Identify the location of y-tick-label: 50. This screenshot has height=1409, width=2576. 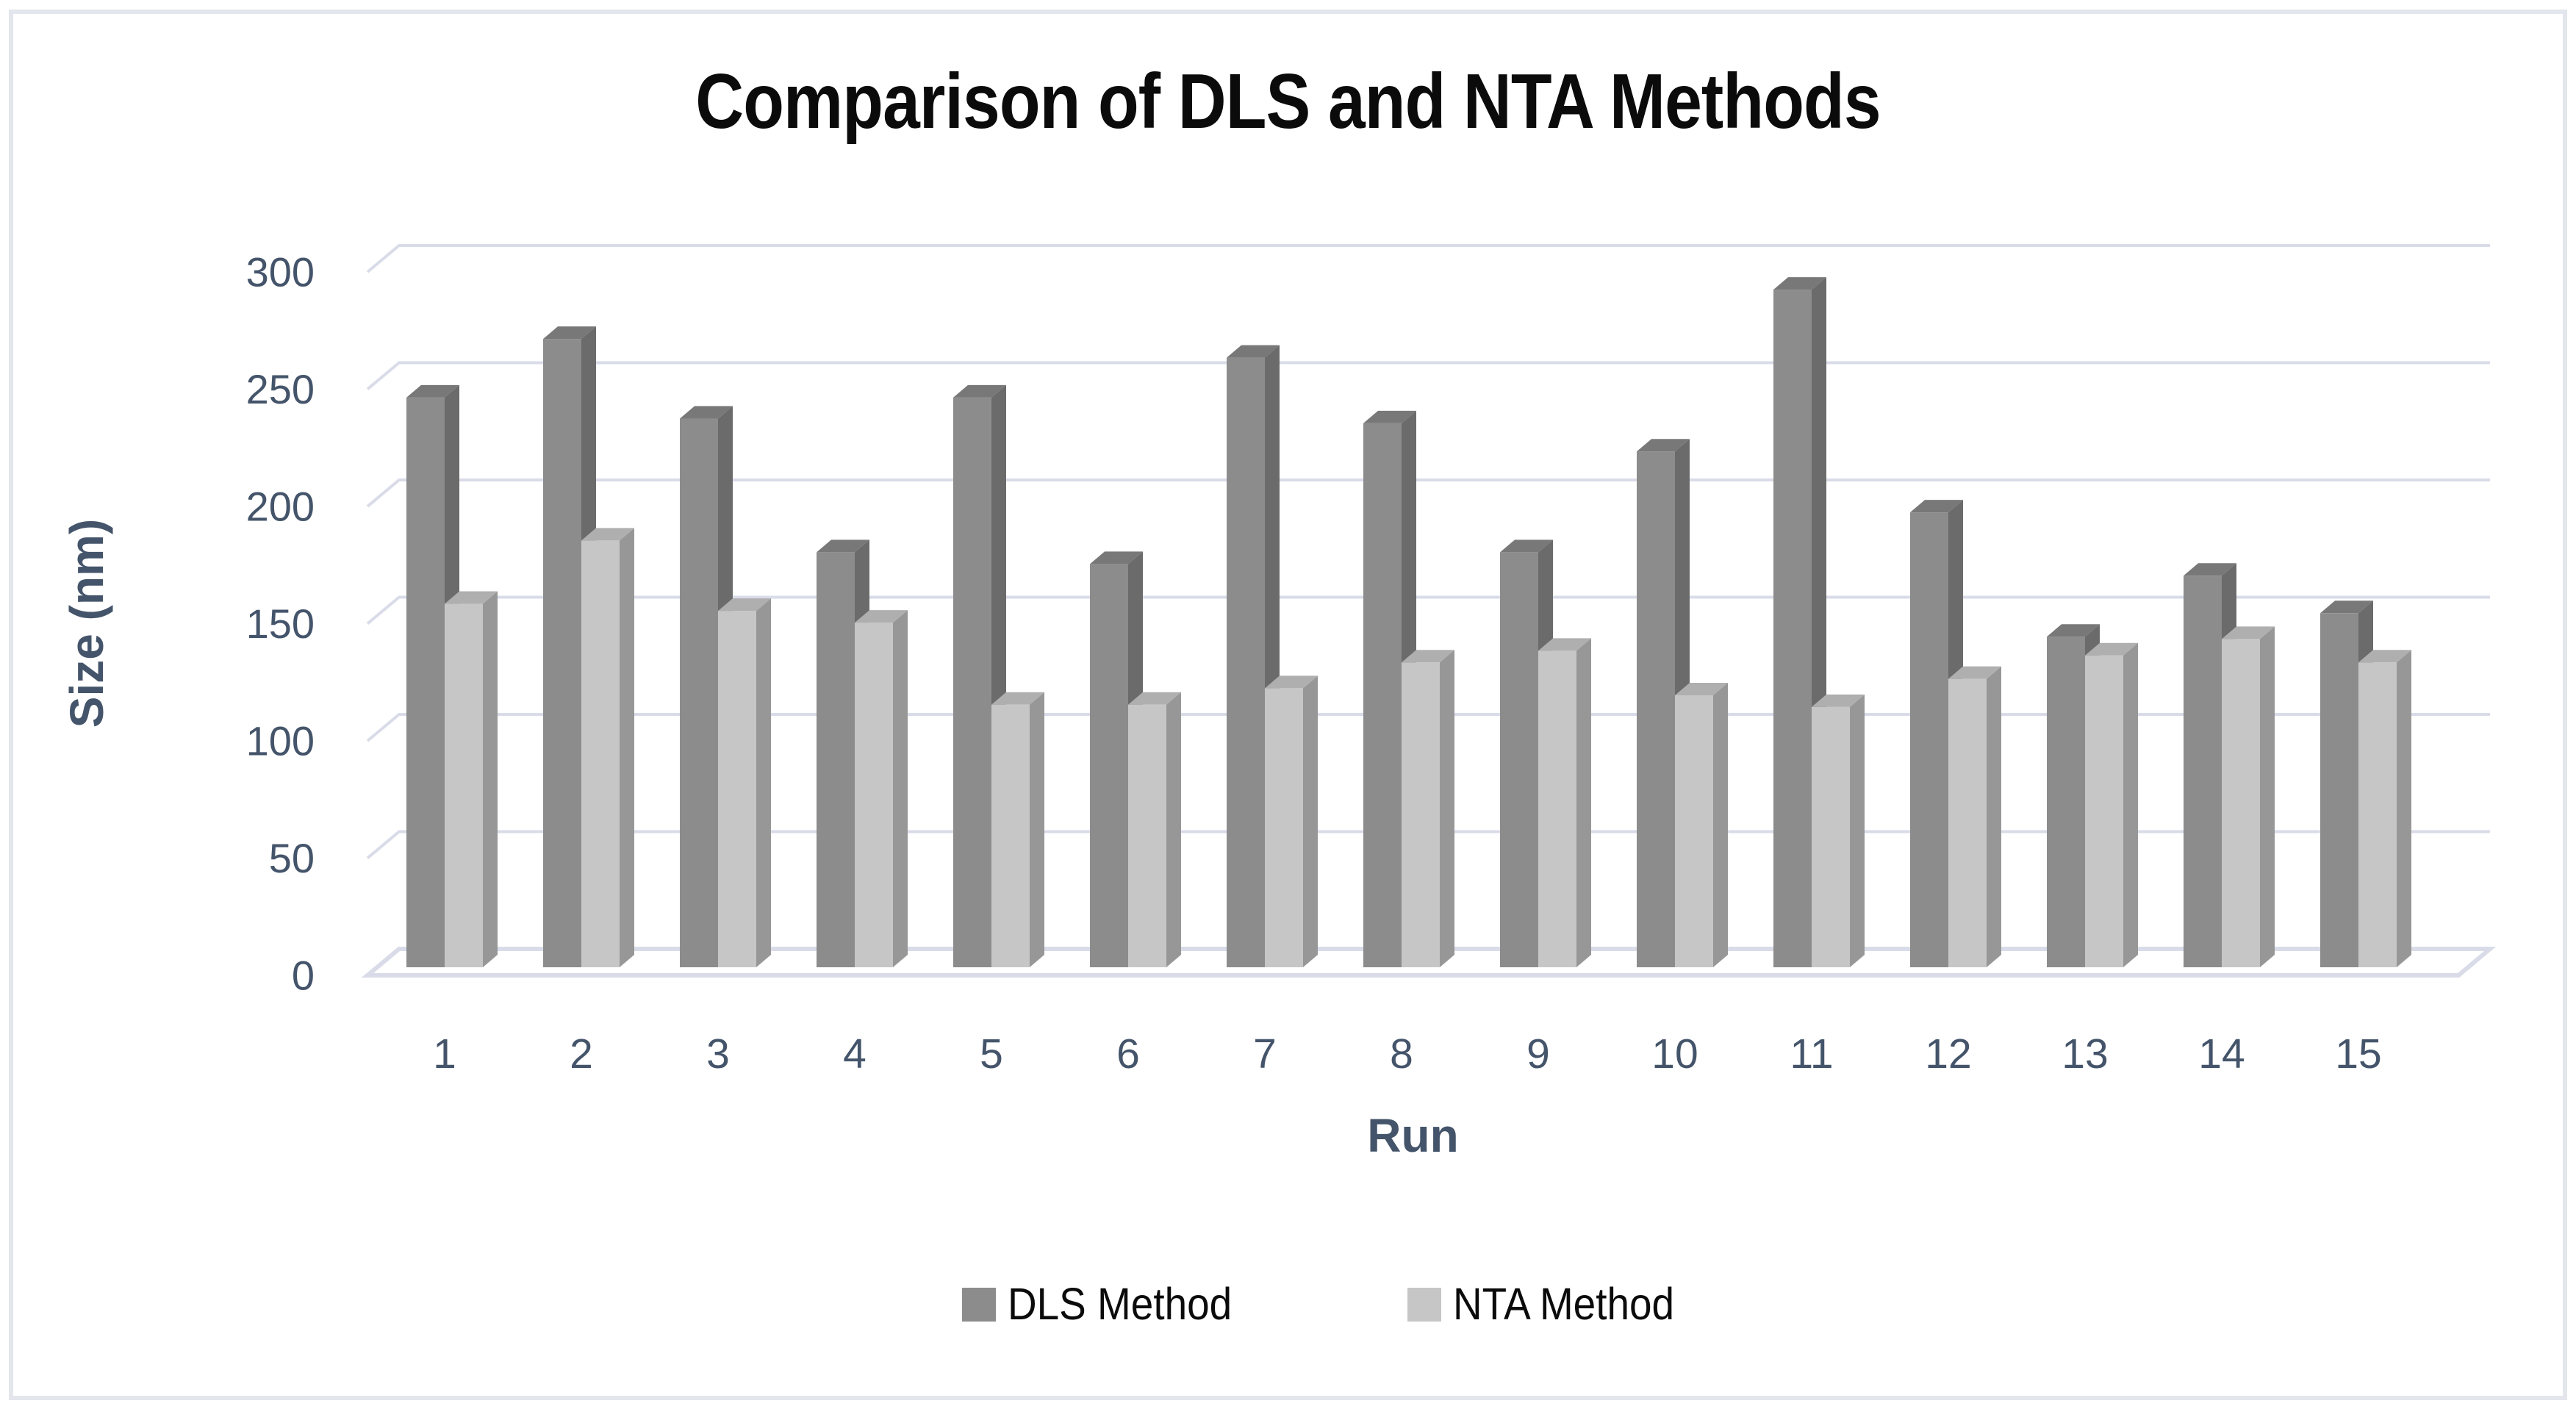
(292, 858).